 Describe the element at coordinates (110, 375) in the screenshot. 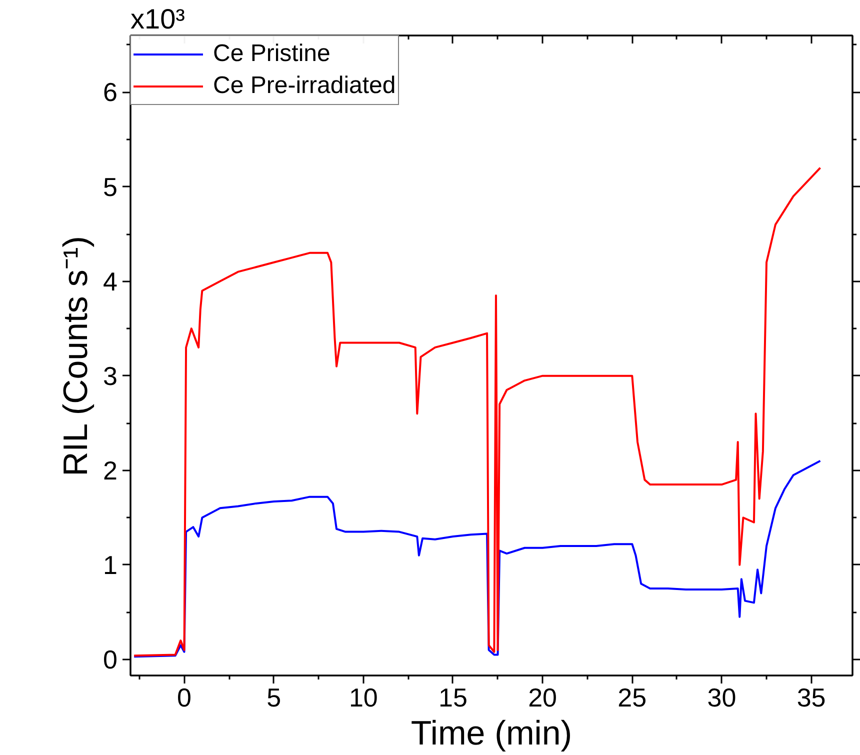

I see `y-tick-label: 3` at that location.